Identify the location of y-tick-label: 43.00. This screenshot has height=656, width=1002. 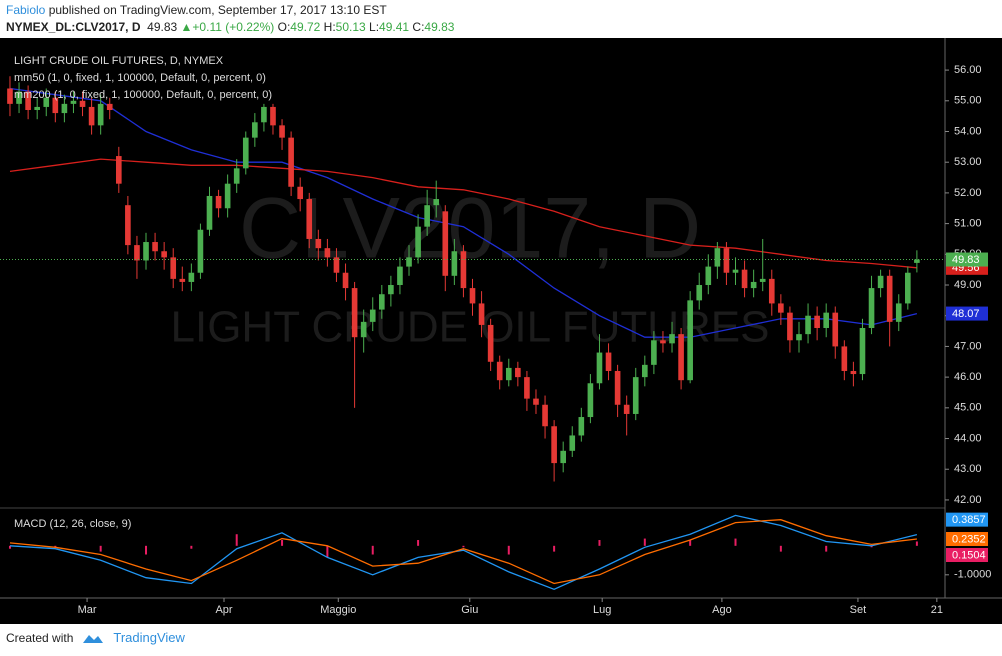
(968, 469).